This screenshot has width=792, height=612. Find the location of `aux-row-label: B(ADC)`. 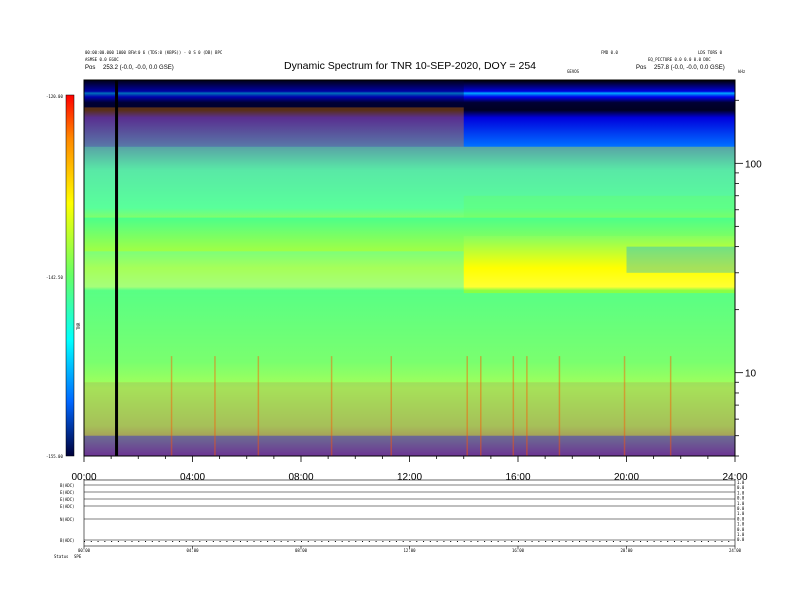

aux-row-label: B(ADC) is located at coordinates (67, 540).